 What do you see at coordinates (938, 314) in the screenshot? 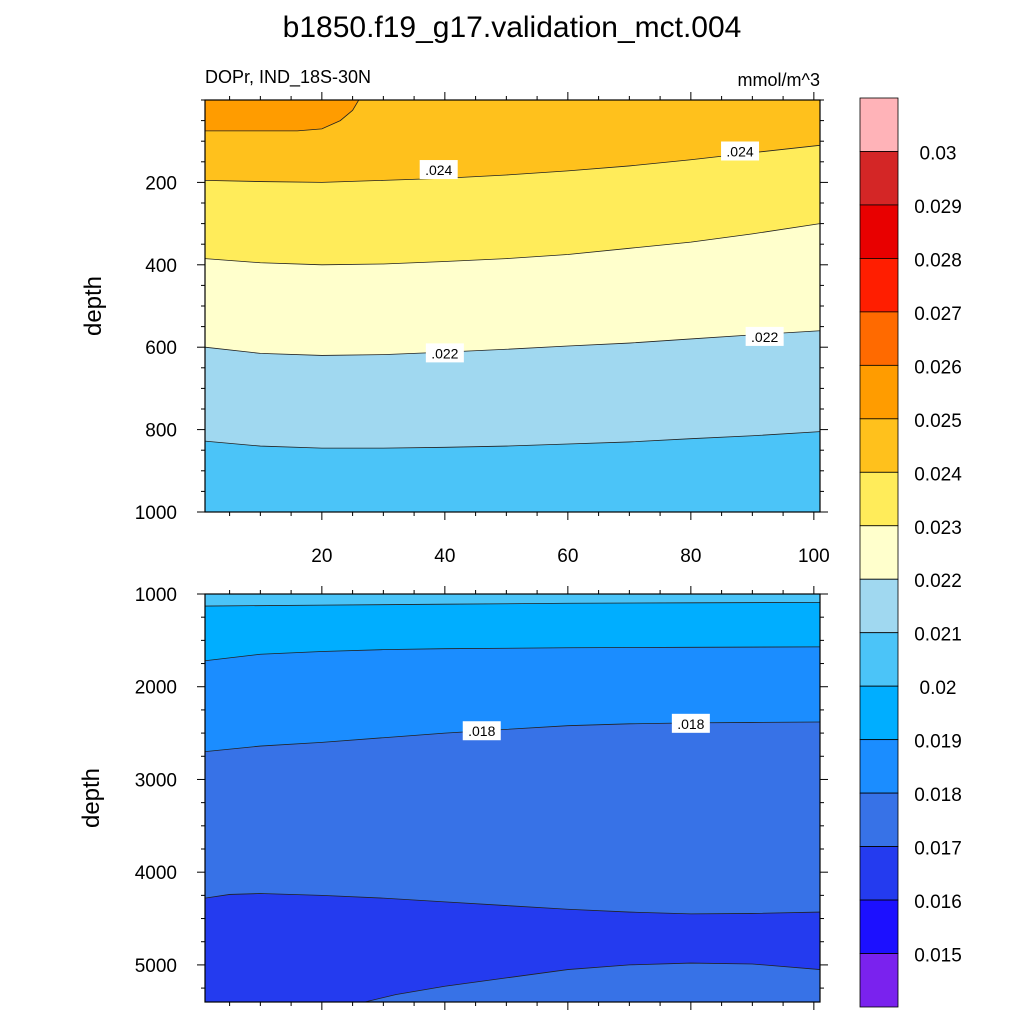
I see `colorbar-label: 0.027` at bounding box center [938, 314].